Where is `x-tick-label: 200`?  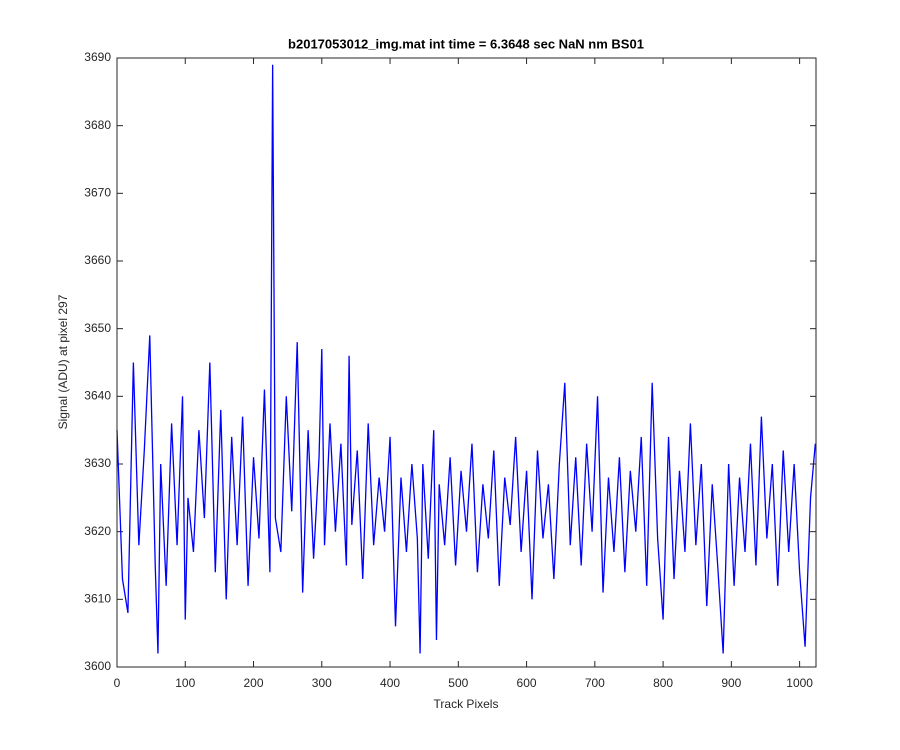 x-tick-label: 200 is located at coordinates (254, 683).